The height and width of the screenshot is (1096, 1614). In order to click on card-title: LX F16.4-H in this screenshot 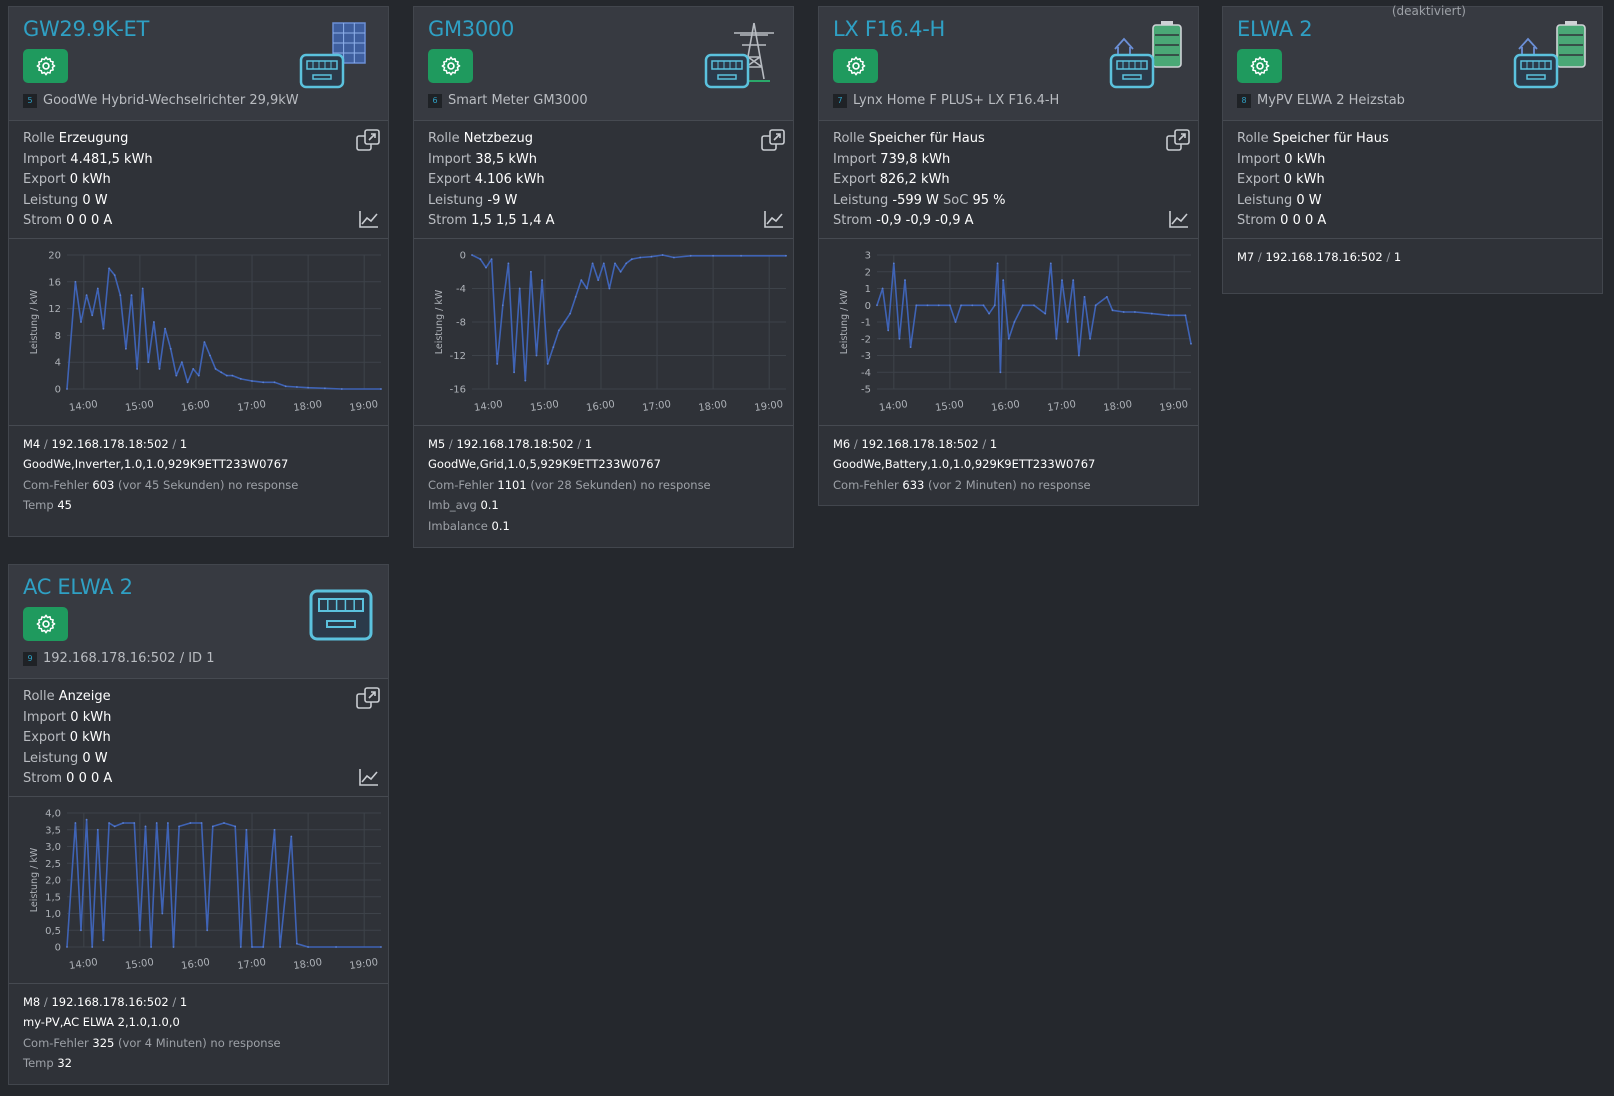, I will do `click(889, 29)`.